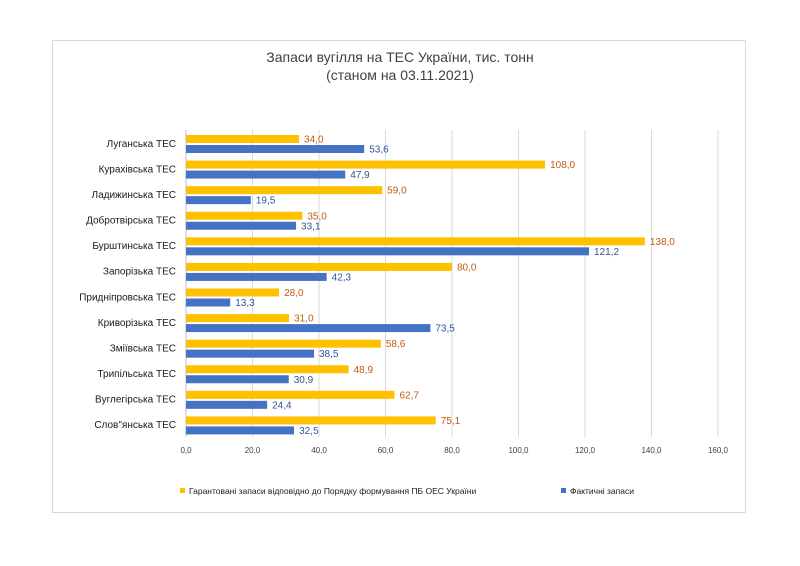 This screenshot has width=800, height=566. What do you see at coordinates (139, 272) in the screenshot?
I see `category-label: Запорізька ТЕС` at bounding box center [139, 272].